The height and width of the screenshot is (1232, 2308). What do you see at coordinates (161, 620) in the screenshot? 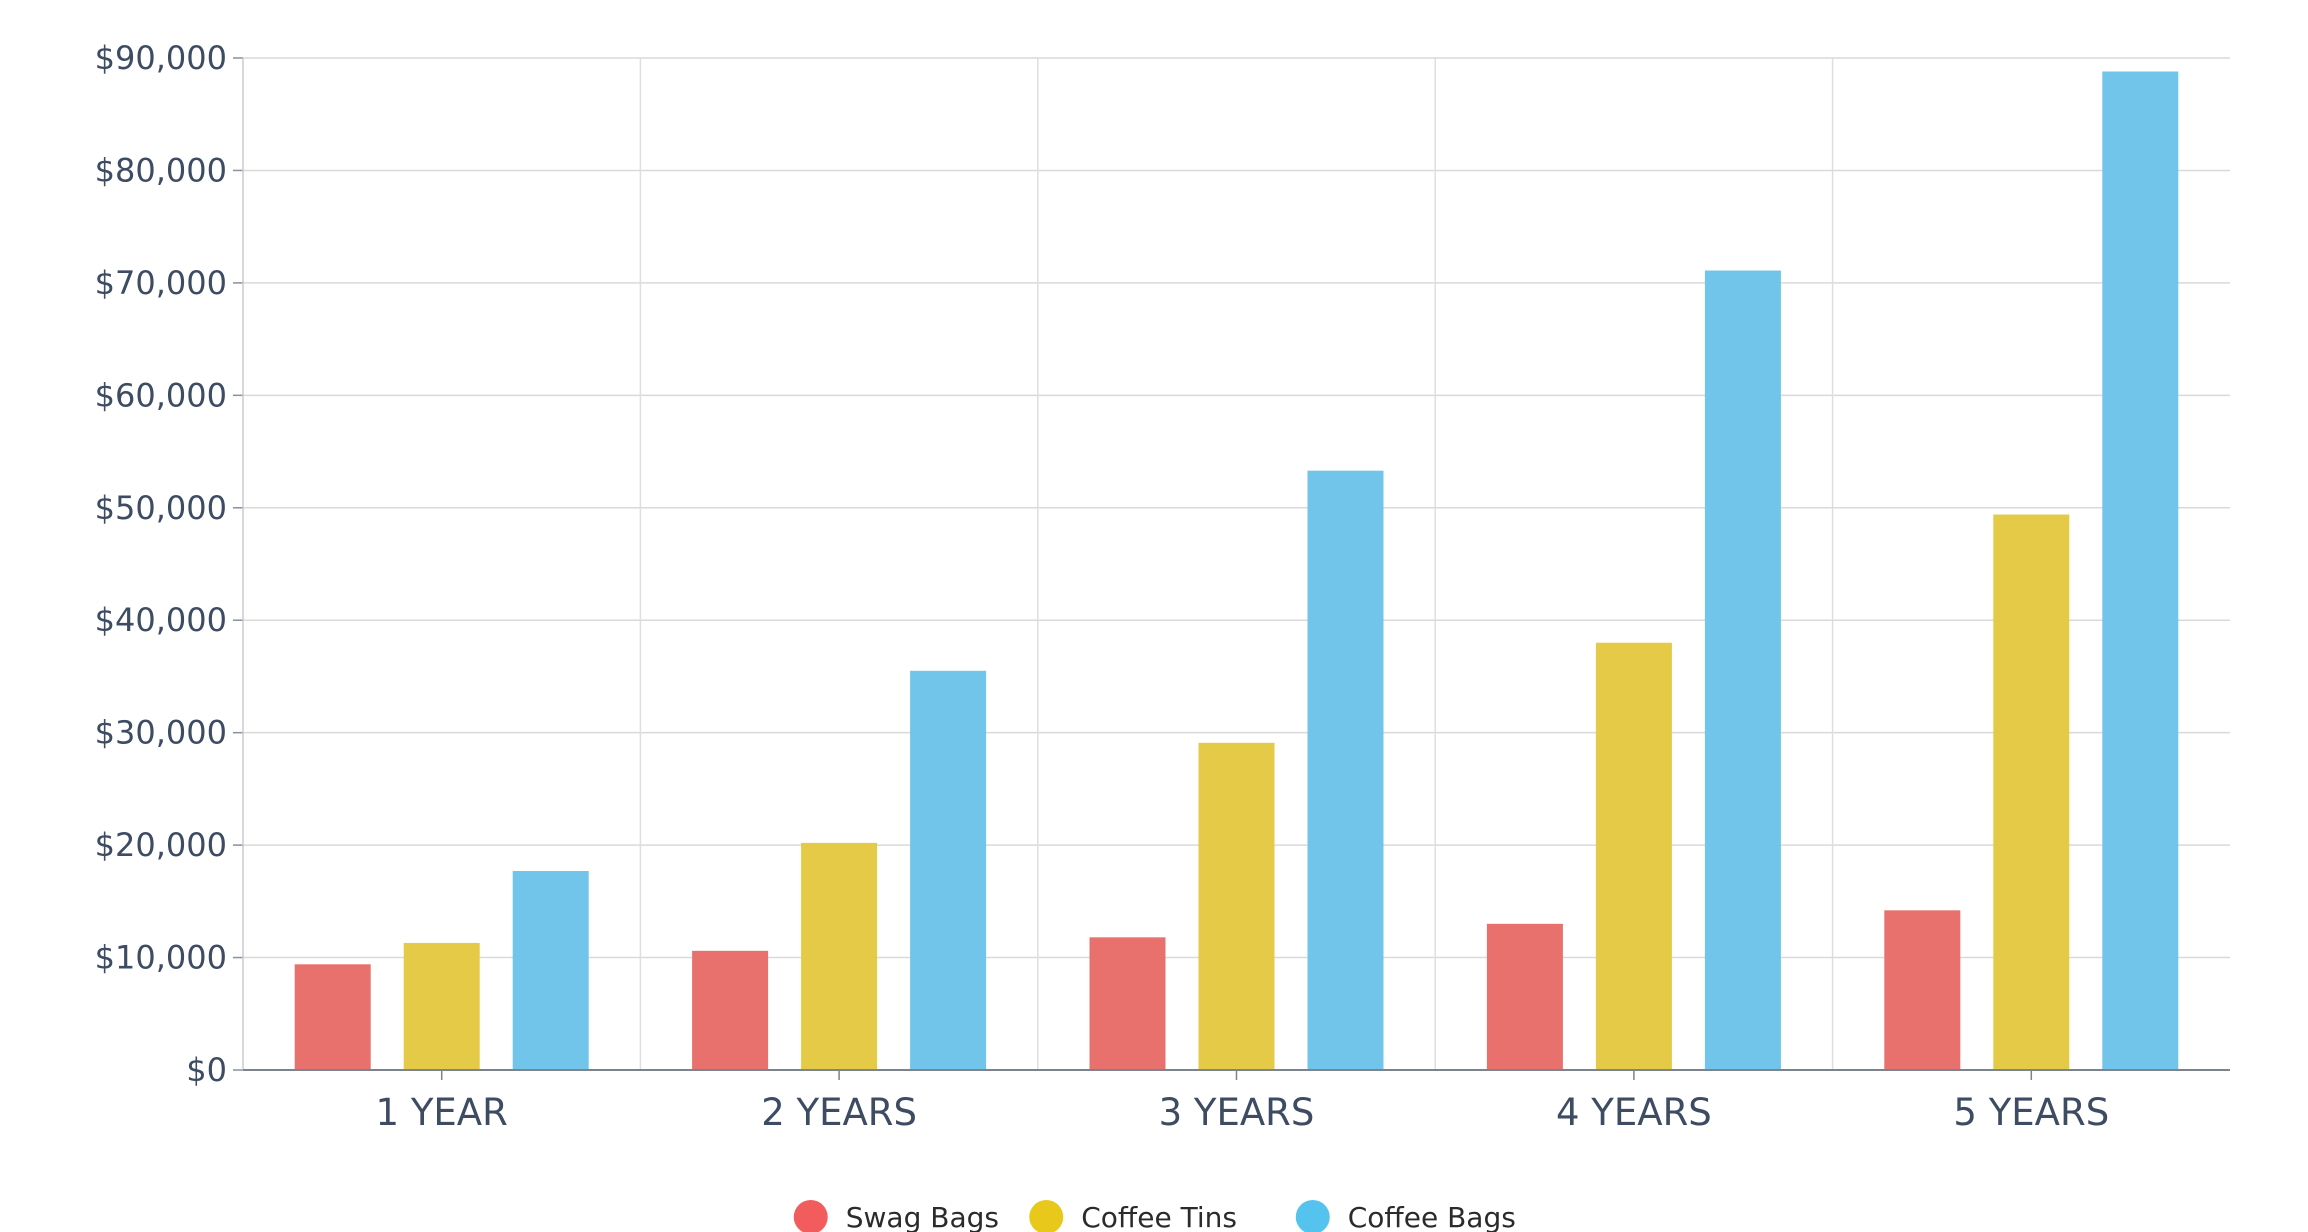
I see `y-tick-label: $40,000` at bounding box center [161, 620].